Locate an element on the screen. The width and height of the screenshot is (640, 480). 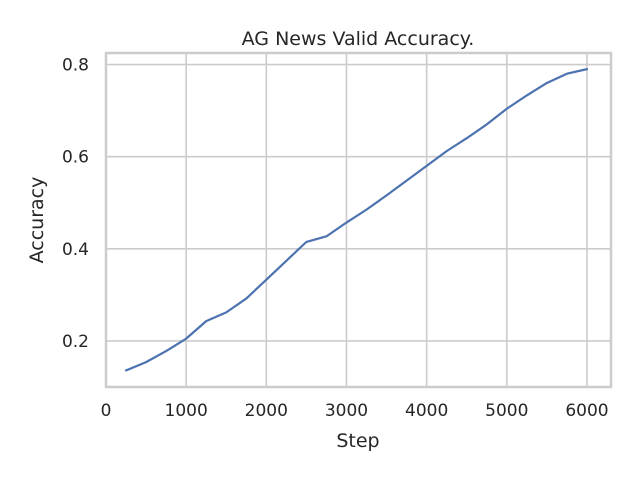
x-tick-label: 5000 is located at coordinates (506, 411).